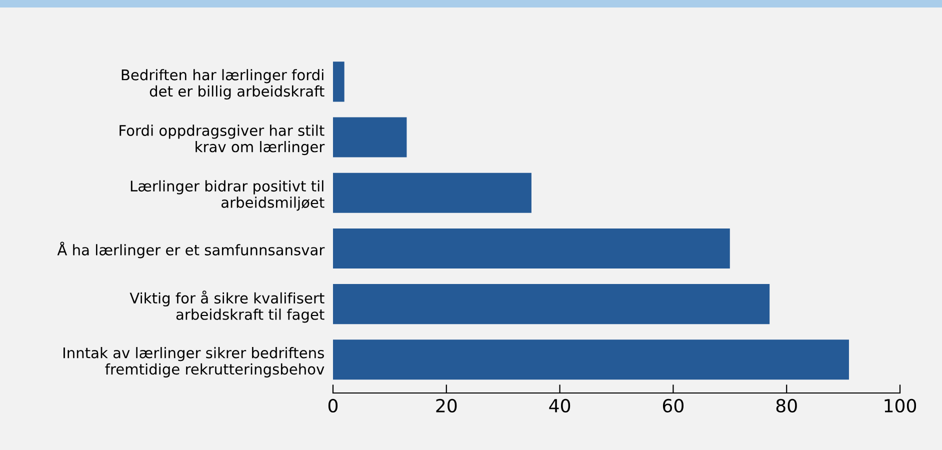  Describe the element at coordinates (223, 84) in the screenshot. I see `y-tick-label: Bedriften har lærlinger fordi det er billig arbeidskraft` at that location.